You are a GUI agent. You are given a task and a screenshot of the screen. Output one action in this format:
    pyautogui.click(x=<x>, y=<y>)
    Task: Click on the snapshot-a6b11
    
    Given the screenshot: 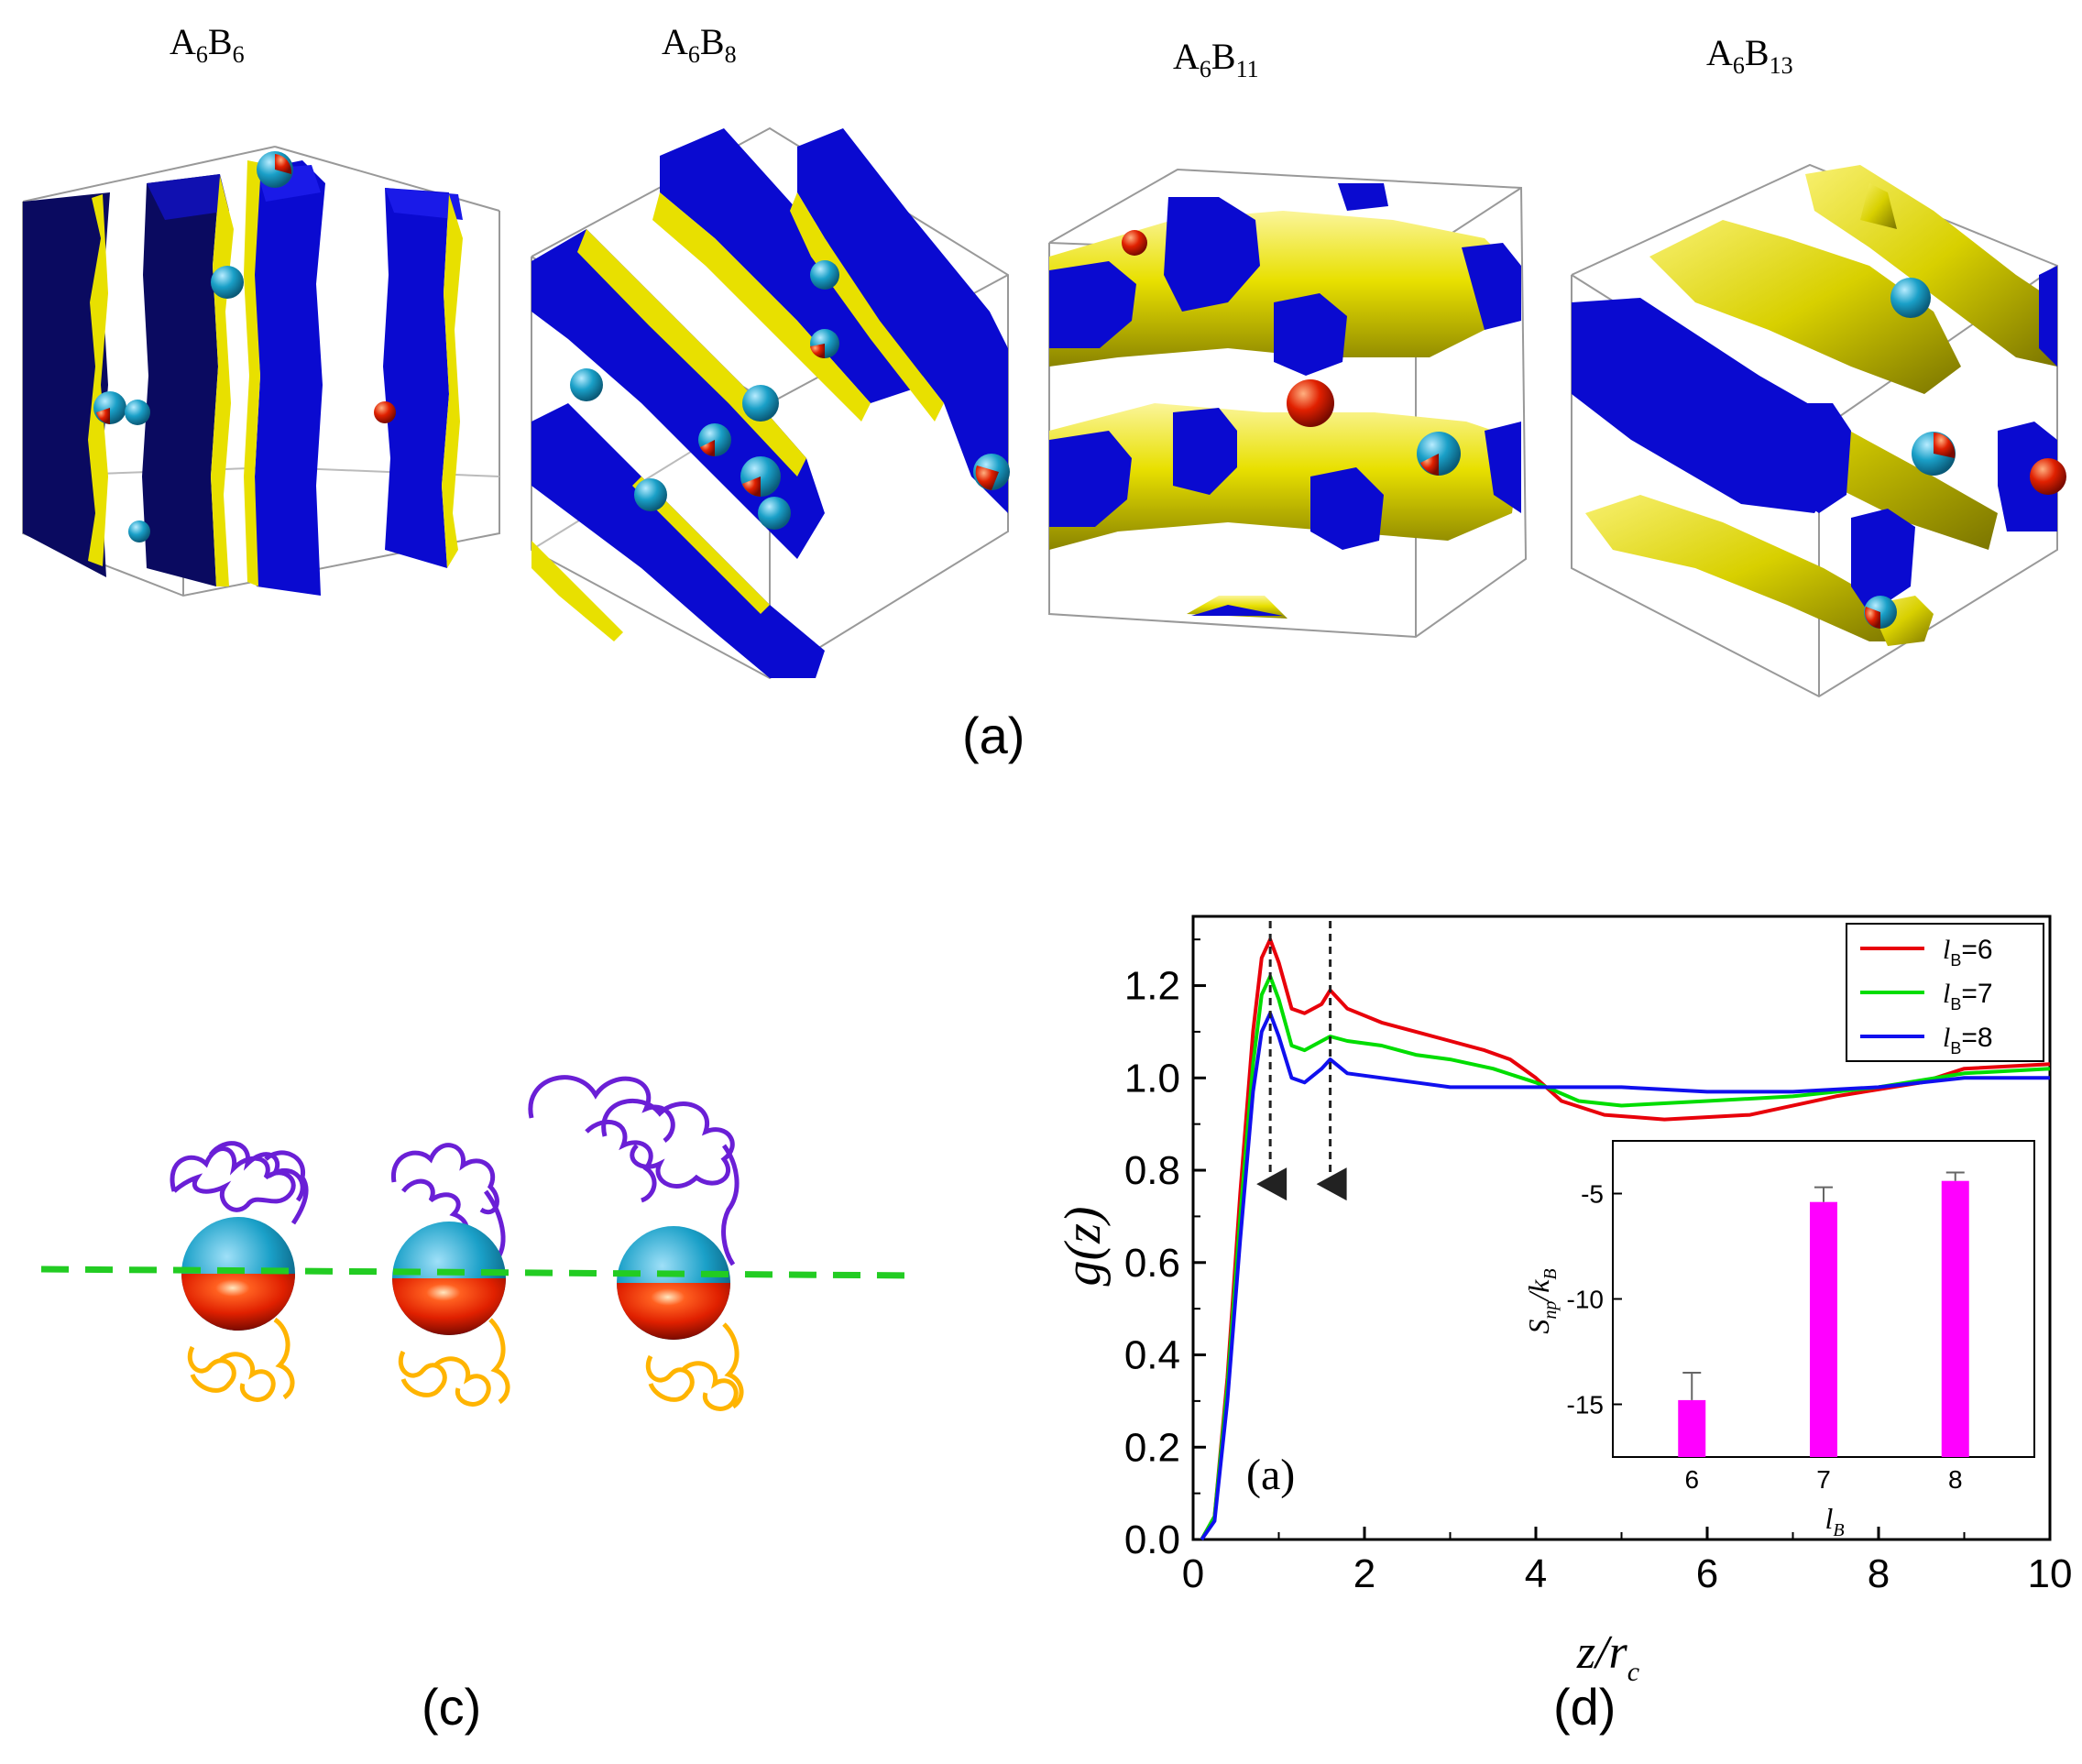 What is the action you would take?
    pyautogui.click(x=1288, y=403)
    